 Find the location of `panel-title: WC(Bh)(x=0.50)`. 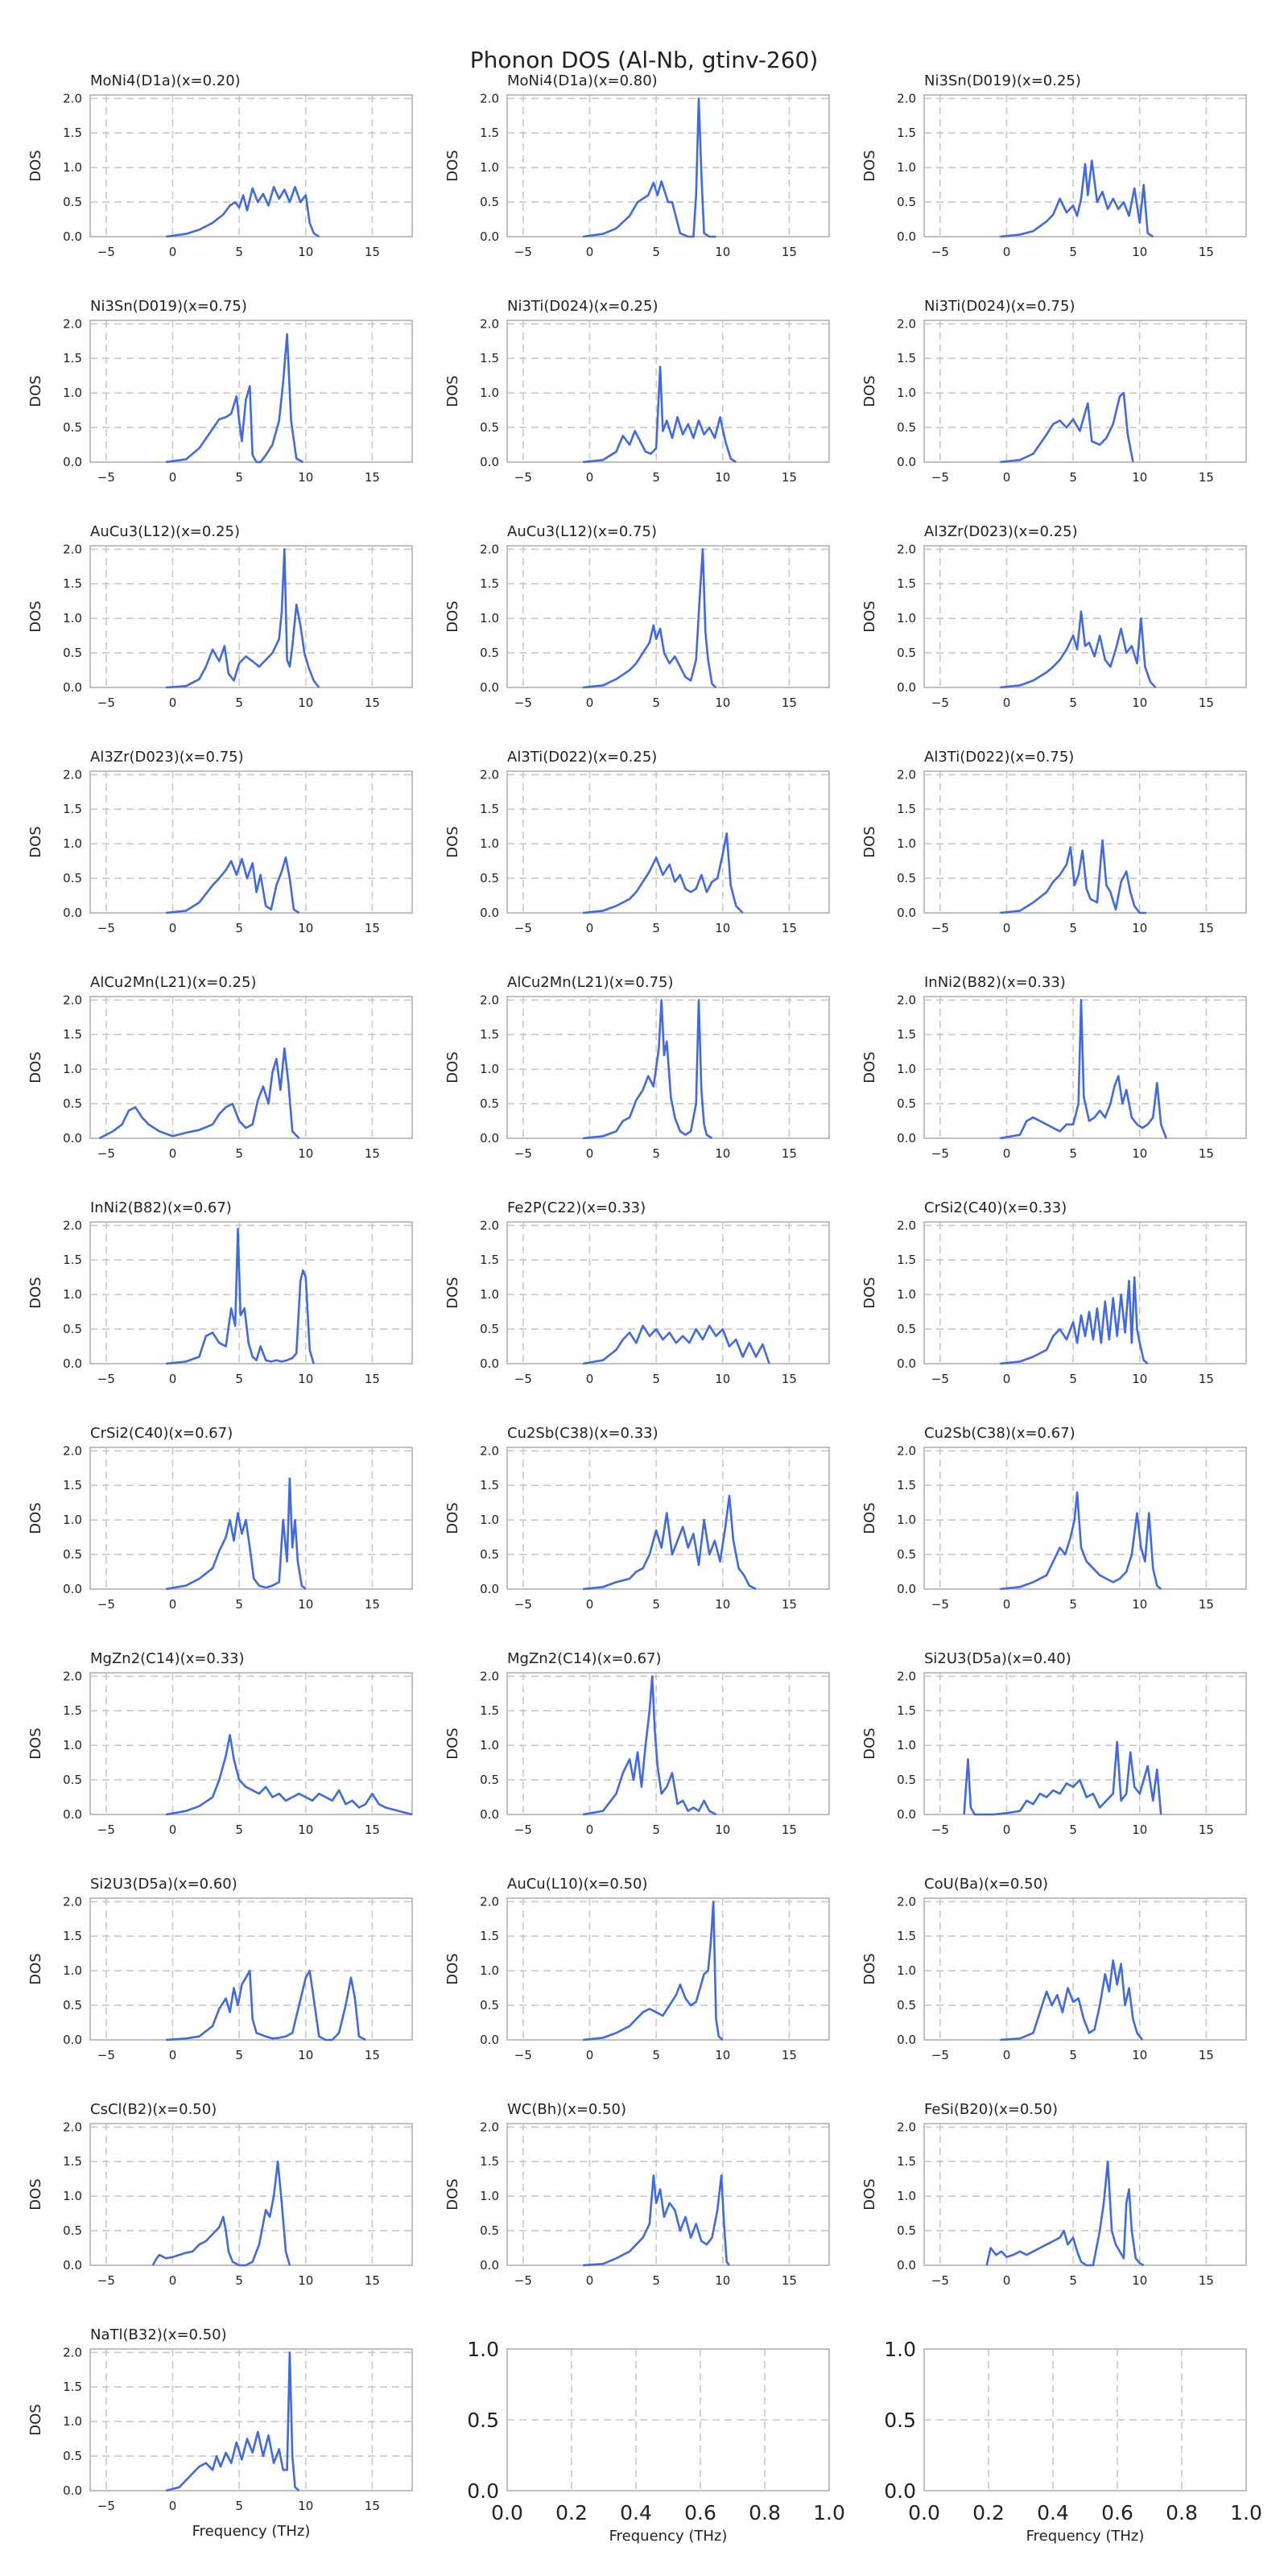

panel-title: WC(Bh)(x=0.50) is located at coordinates (566, 2109).